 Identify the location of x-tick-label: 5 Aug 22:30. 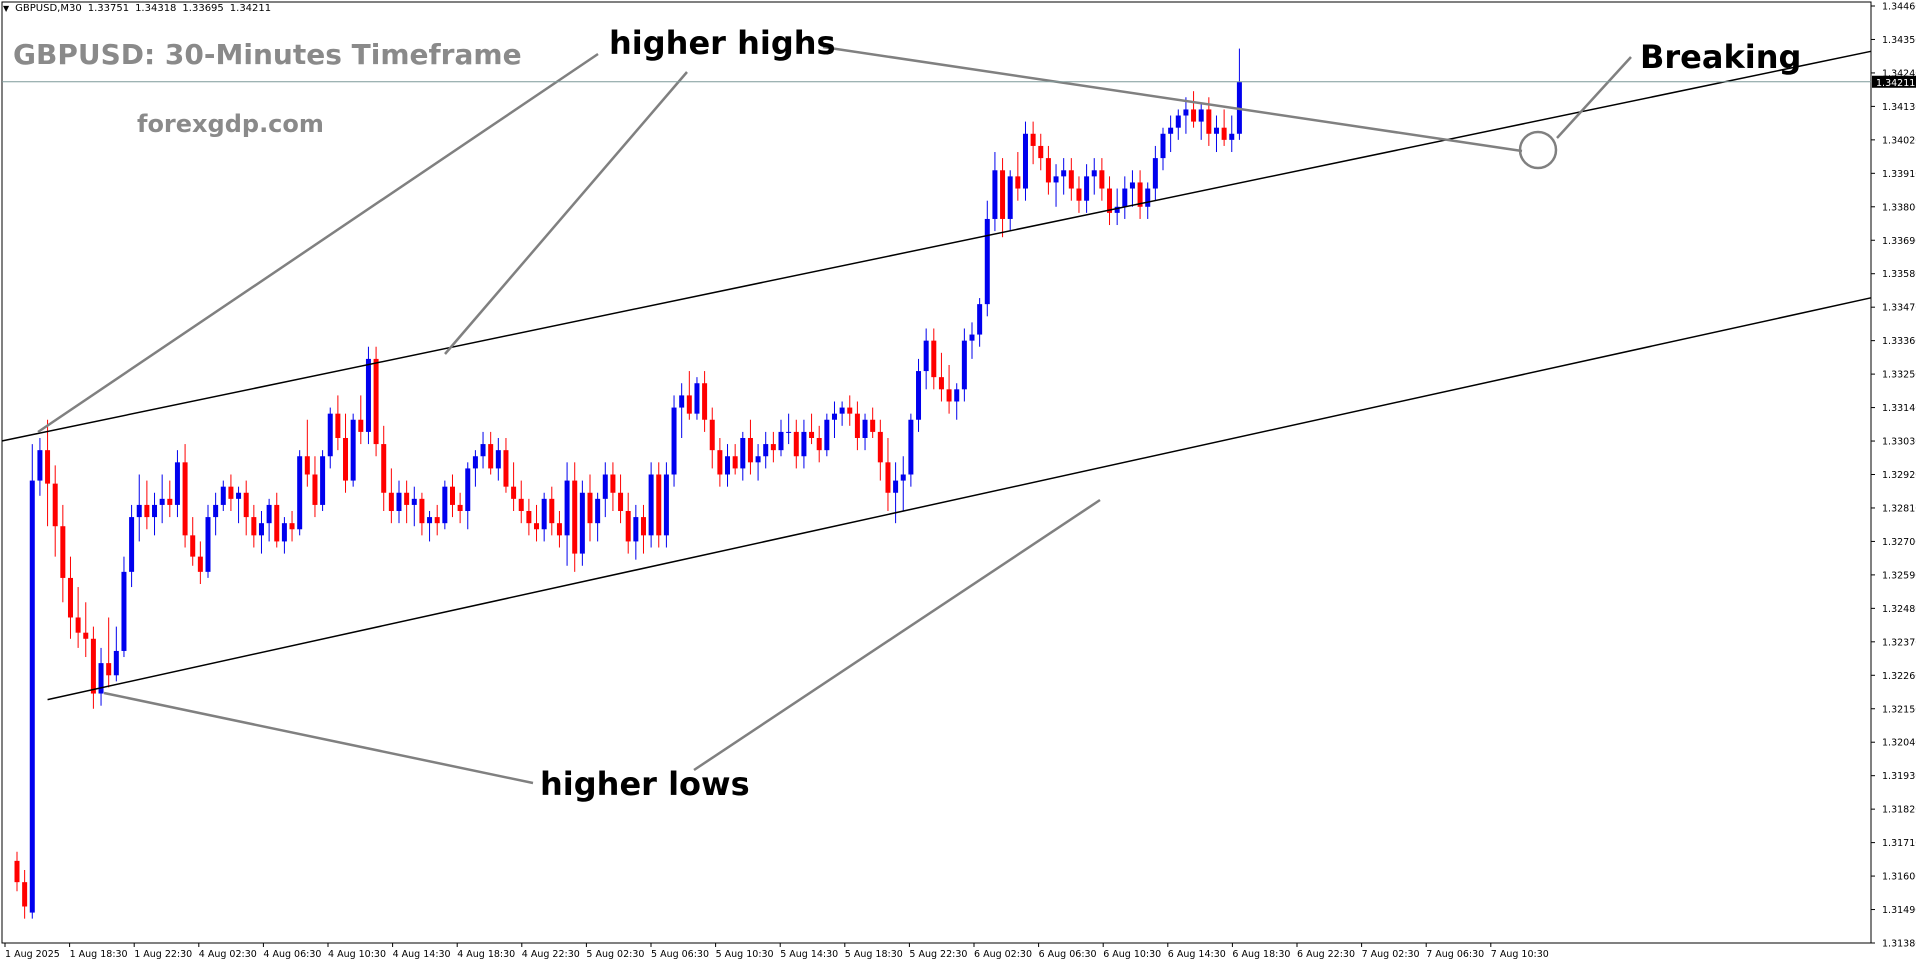
(938, 954).